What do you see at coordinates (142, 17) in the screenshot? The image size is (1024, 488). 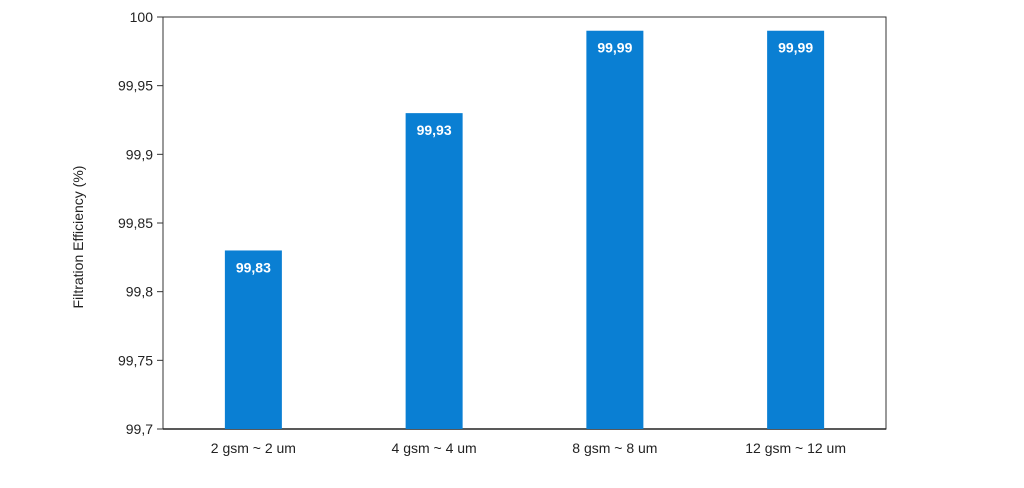 I see `y-tick-label: 100` at bounding box center [142, 17].